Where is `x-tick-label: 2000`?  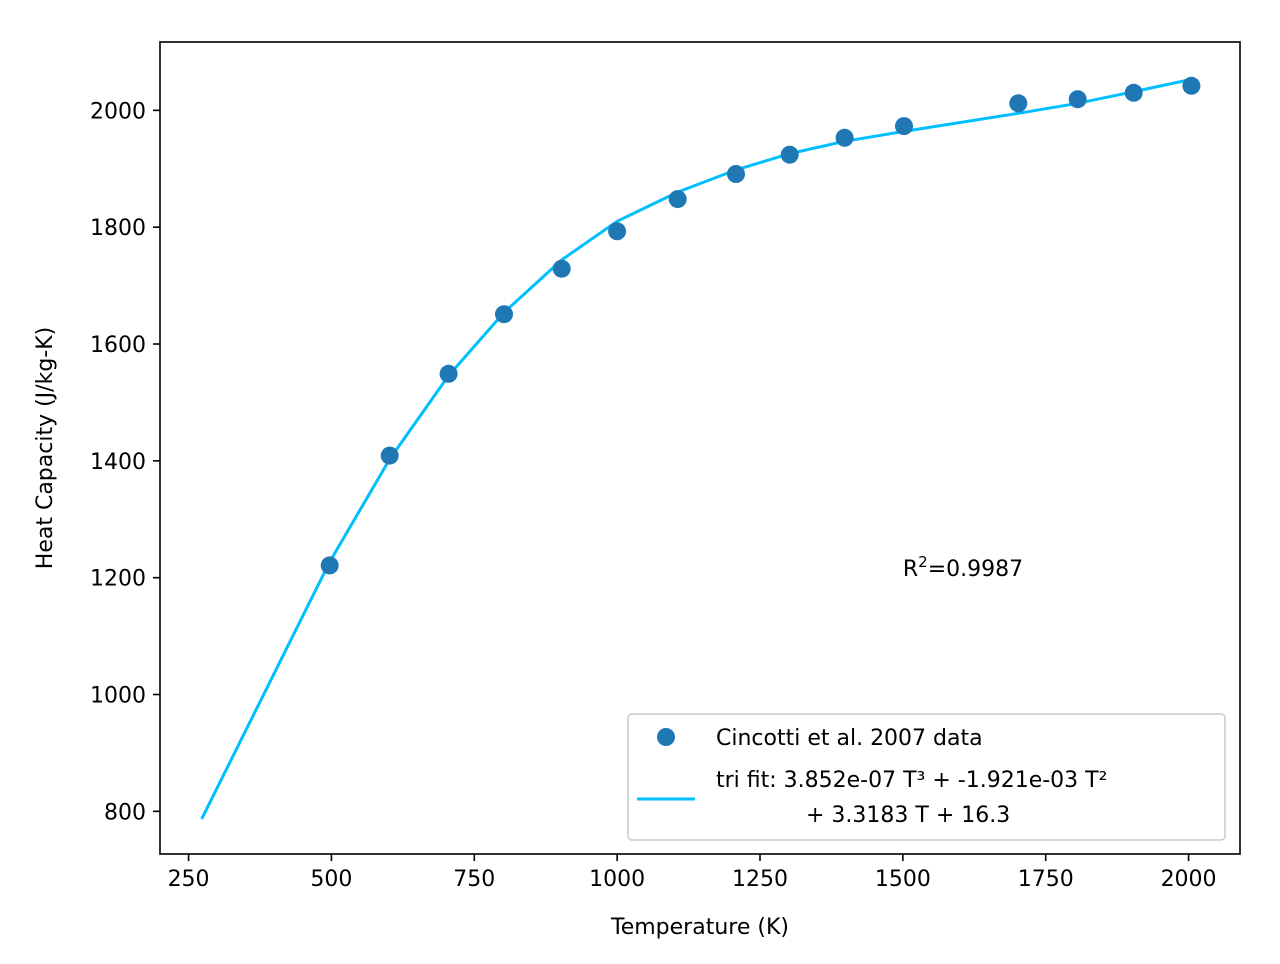 x-tick-label: 2000 is located at coordinates (1189, 879).